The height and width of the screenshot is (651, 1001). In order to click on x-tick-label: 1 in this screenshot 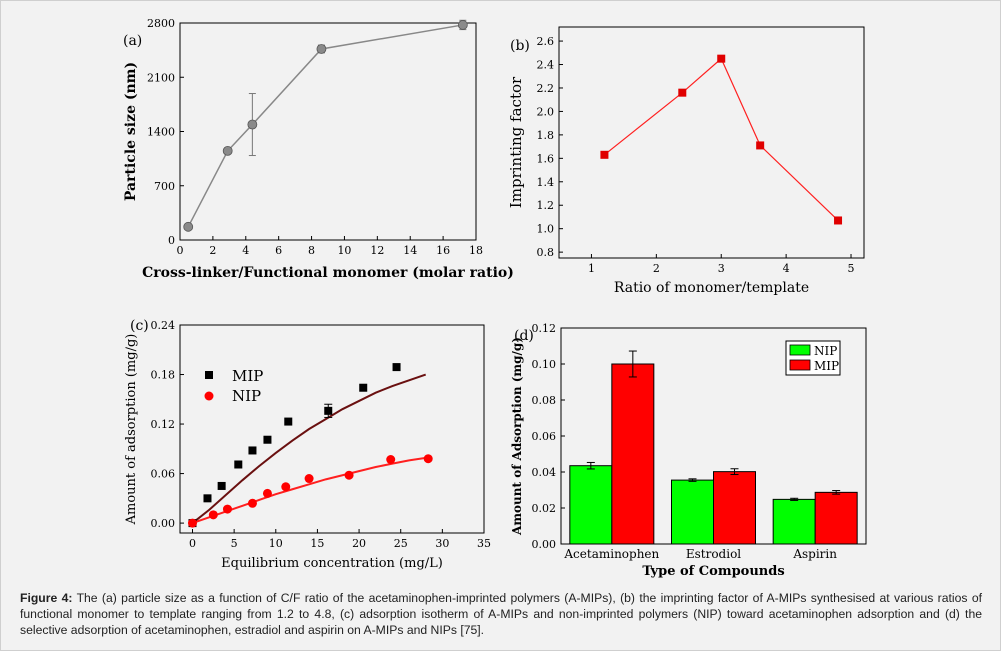, I will do `click(591, 268)`.